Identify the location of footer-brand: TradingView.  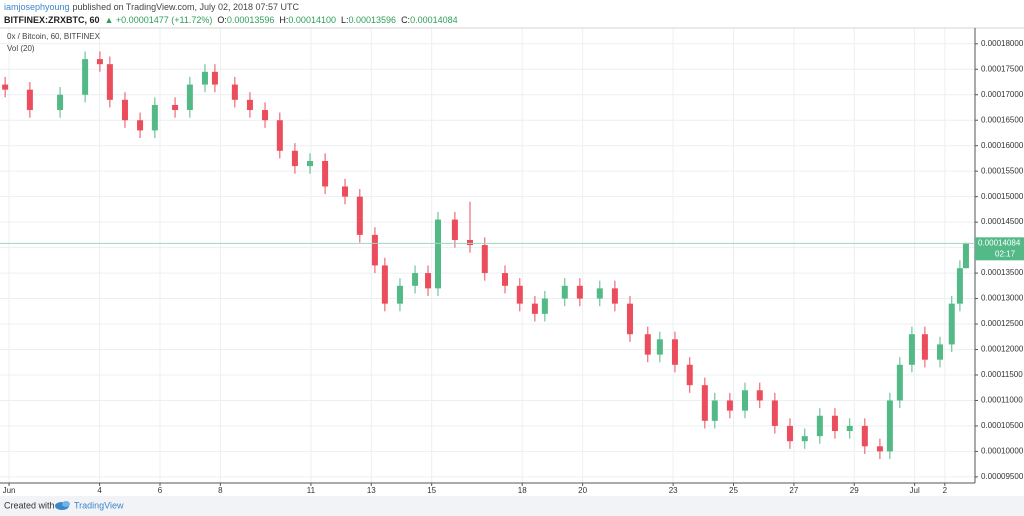
(99, 505).